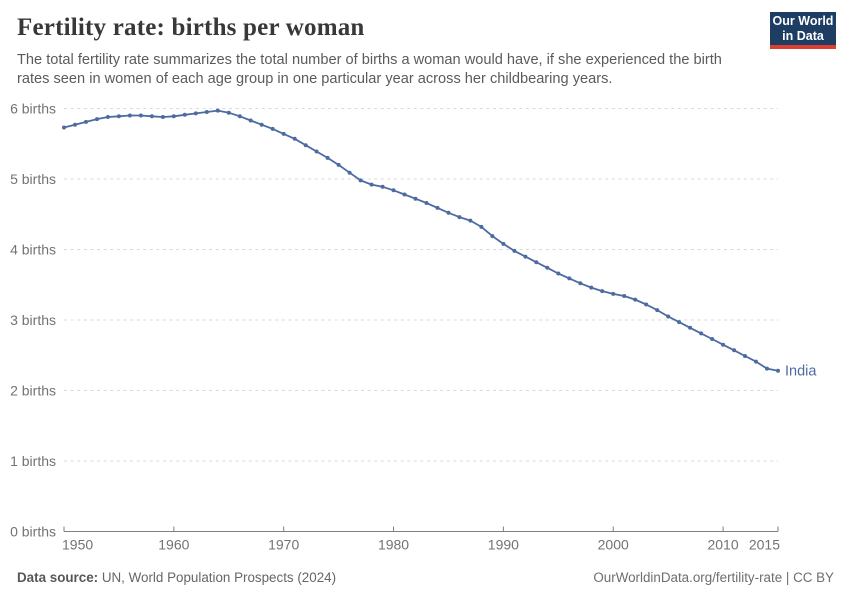 This screenshot has height=600, width=850. Describe the element at coordinates (701, 333) in the screenshot. I see `data-point-2008` at that location.